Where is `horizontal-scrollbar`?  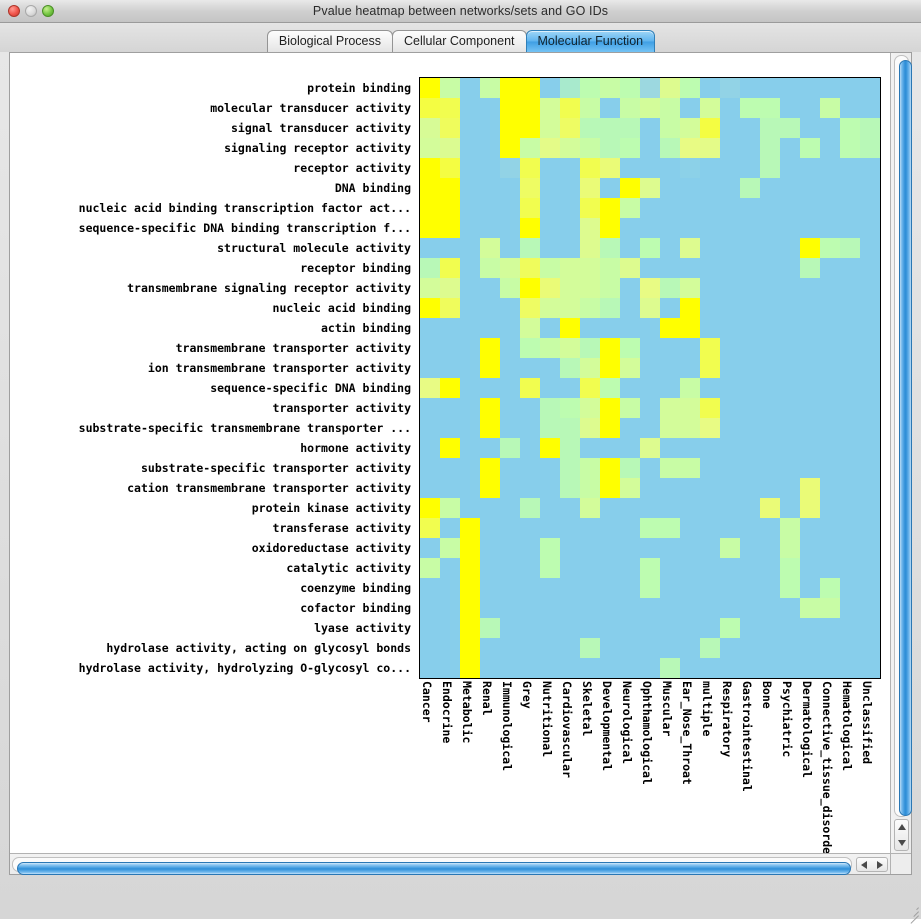
horizontal-scrollbar is located at coordinates (450, 864).